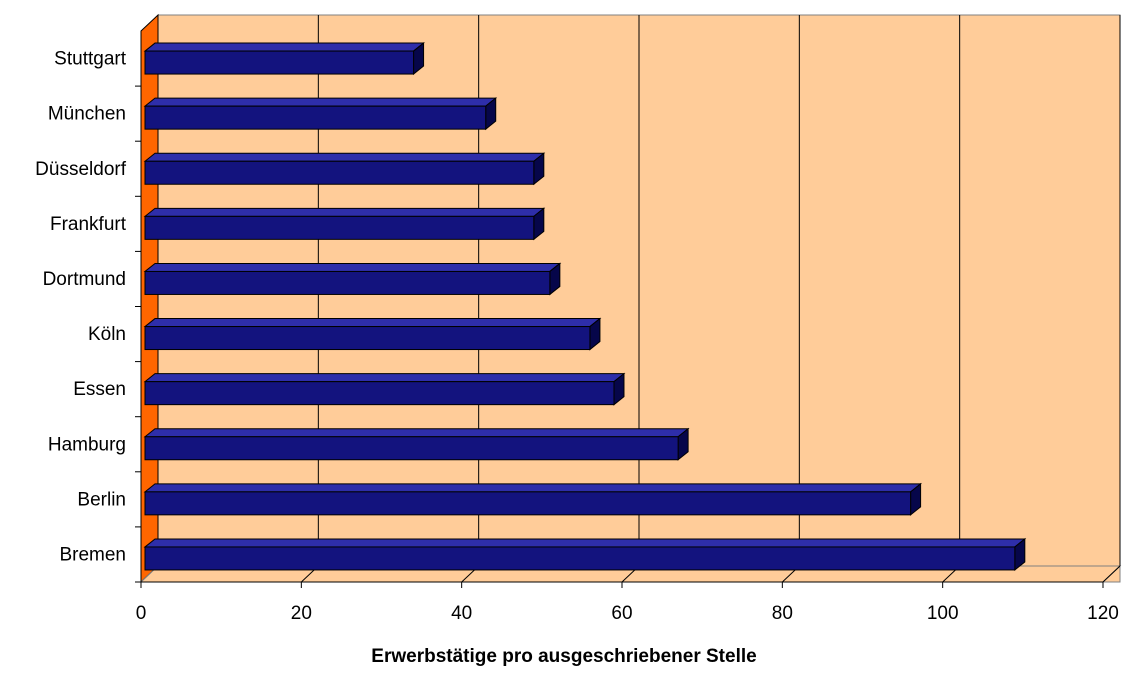  I want to click on x-tick-label: 20, so click(301, 613).